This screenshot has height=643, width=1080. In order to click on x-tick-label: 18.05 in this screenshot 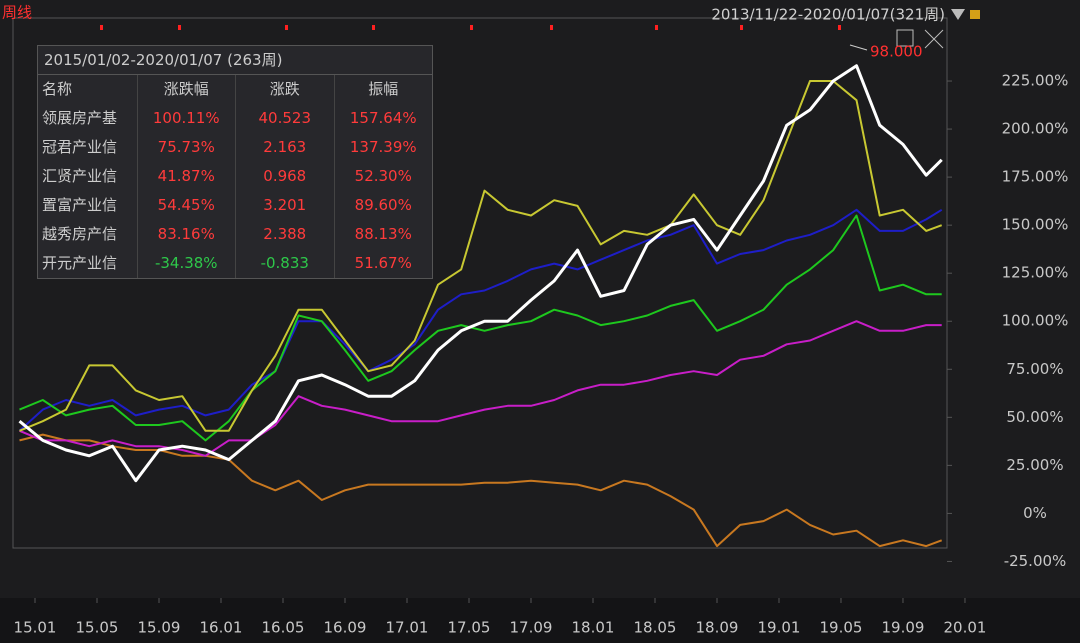, I will do `click(655, 628)`.